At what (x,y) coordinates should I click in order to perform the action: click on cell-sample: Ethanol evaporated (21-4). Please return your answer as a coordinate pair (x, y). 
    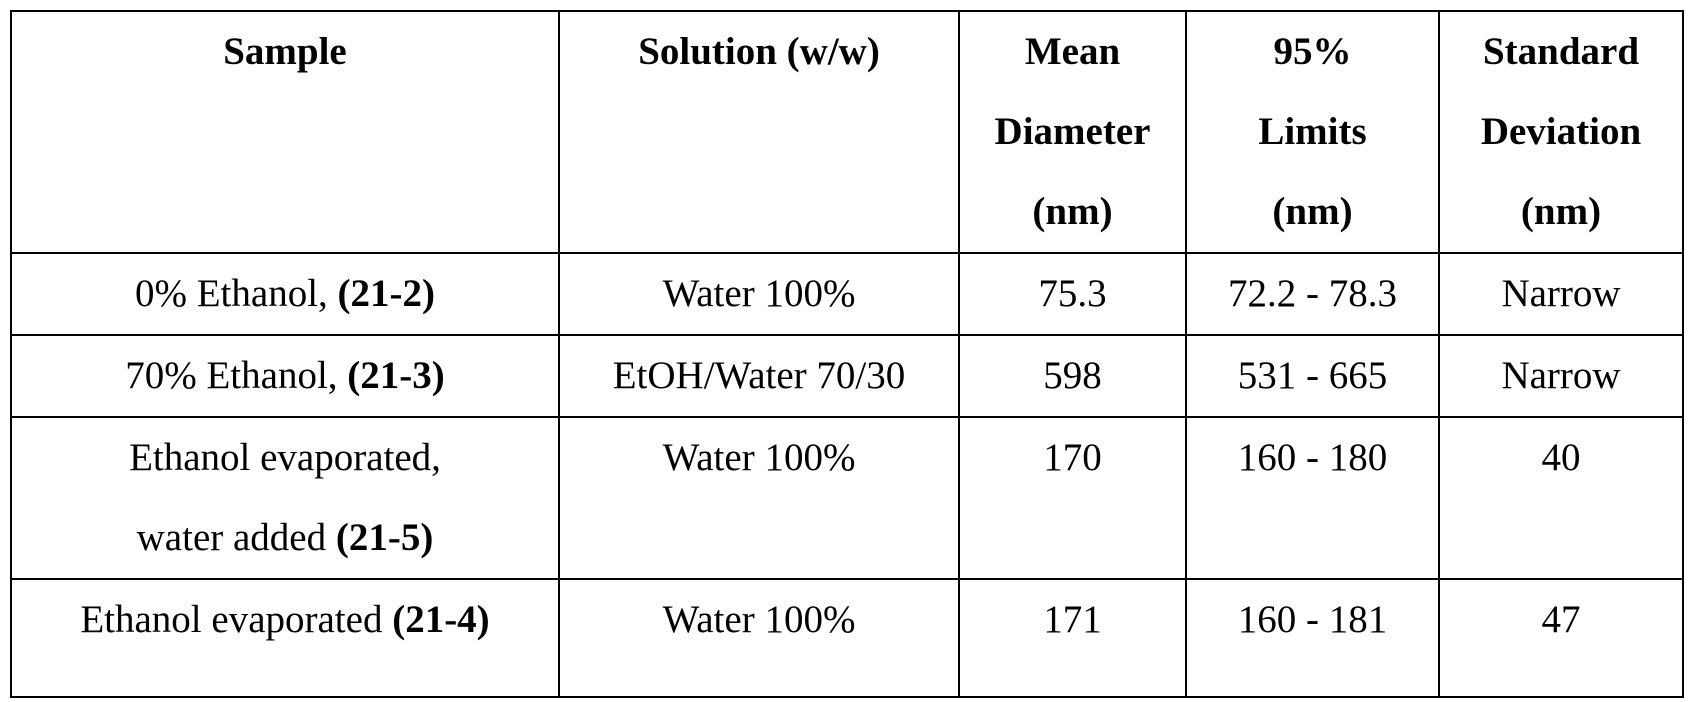
    Looking at the image, I should click on (285, 638).